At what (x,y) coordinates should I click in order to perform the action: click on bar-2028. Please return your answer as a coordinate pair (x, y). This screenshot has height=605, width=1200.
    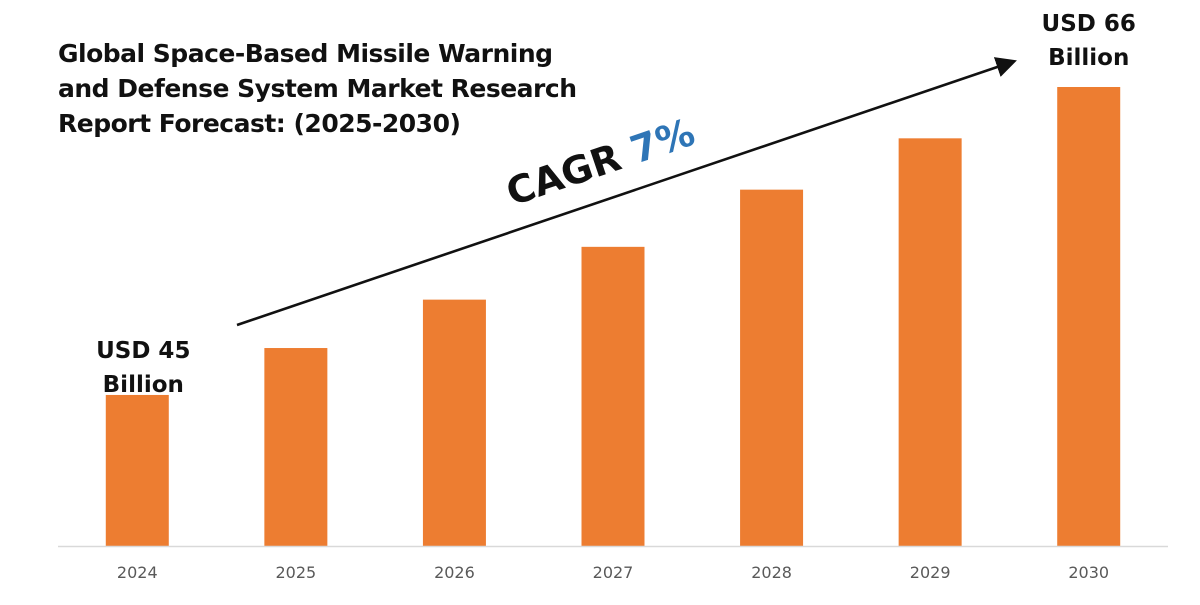
    Looking at the image, I should click on (772, 367).